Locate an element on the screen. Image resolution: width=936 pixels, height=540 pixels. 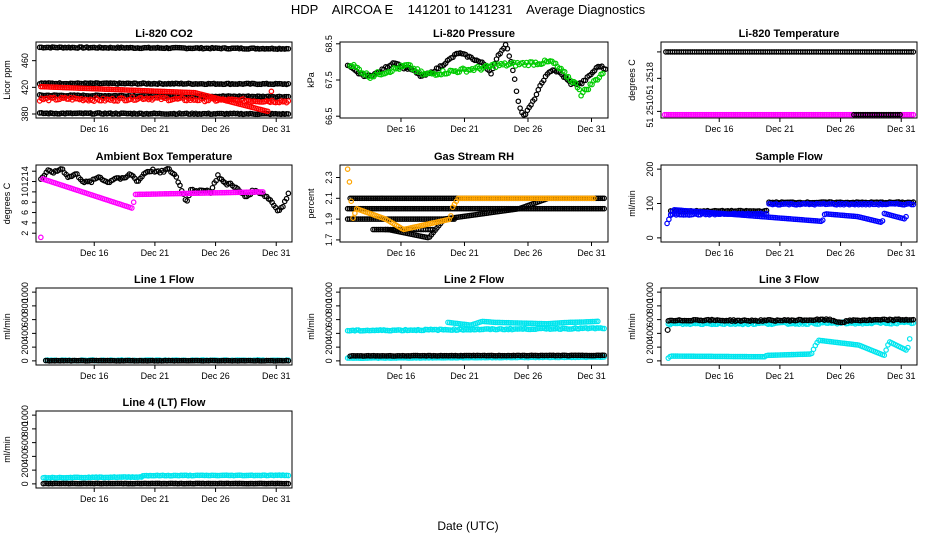
panel-li-820-temperature-xtick-label: Dec 26 is located at coordinates (840, 129).